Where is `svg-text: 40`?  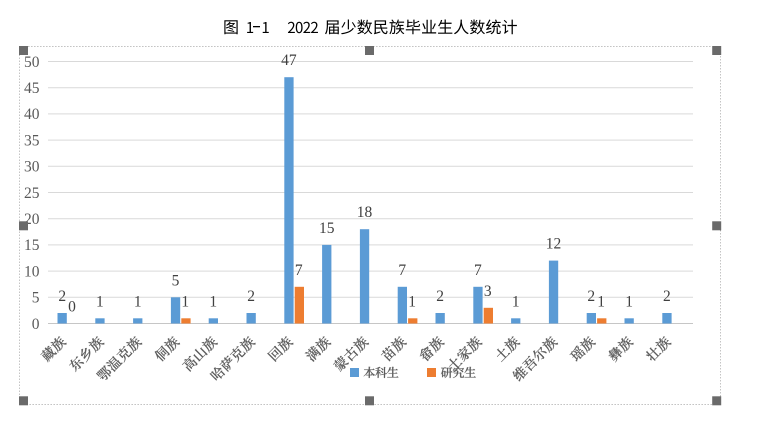
svg-text: 40 is located at coordinates (32, 114).